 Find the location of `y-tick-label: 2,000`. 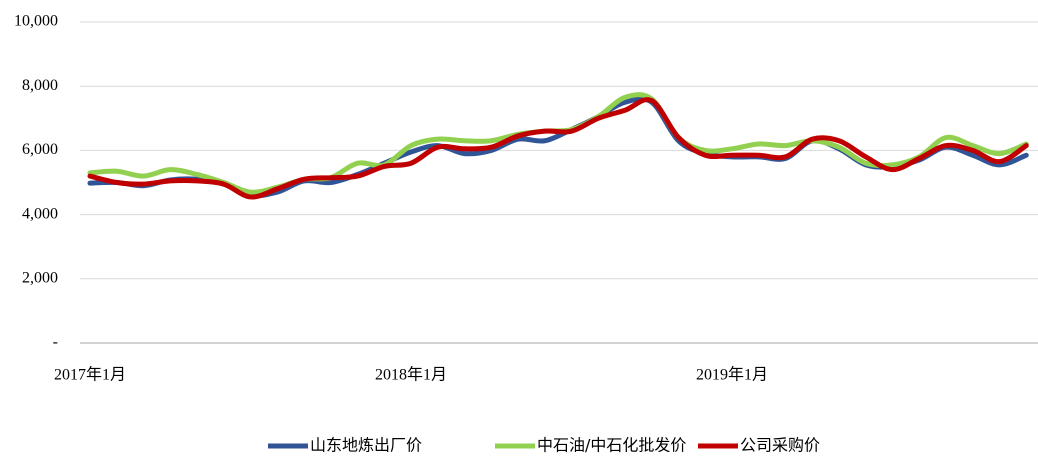

y-tick-label: 2,000 is located at coordinates (40, 277).